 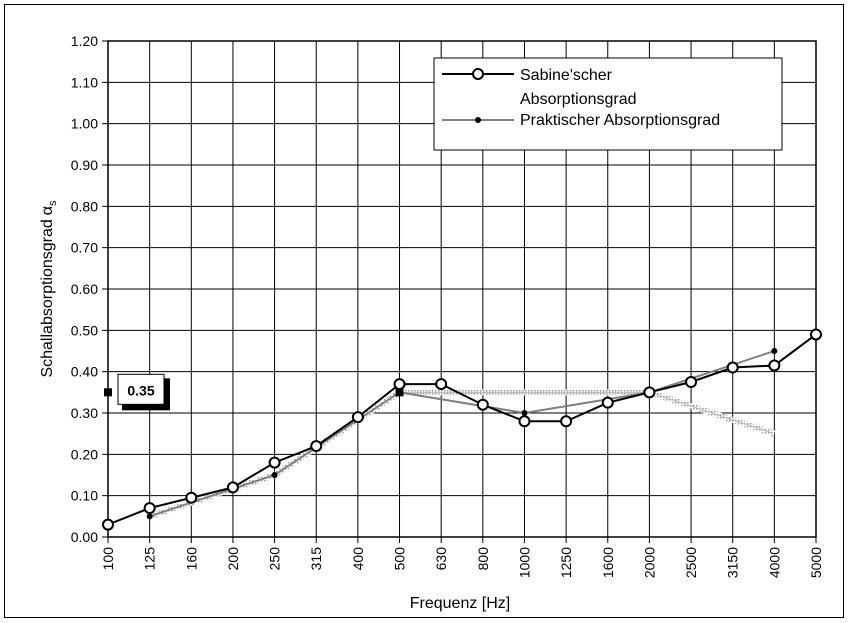 I want to click on x-tick-label: 2000, so click(x=649, y=562).